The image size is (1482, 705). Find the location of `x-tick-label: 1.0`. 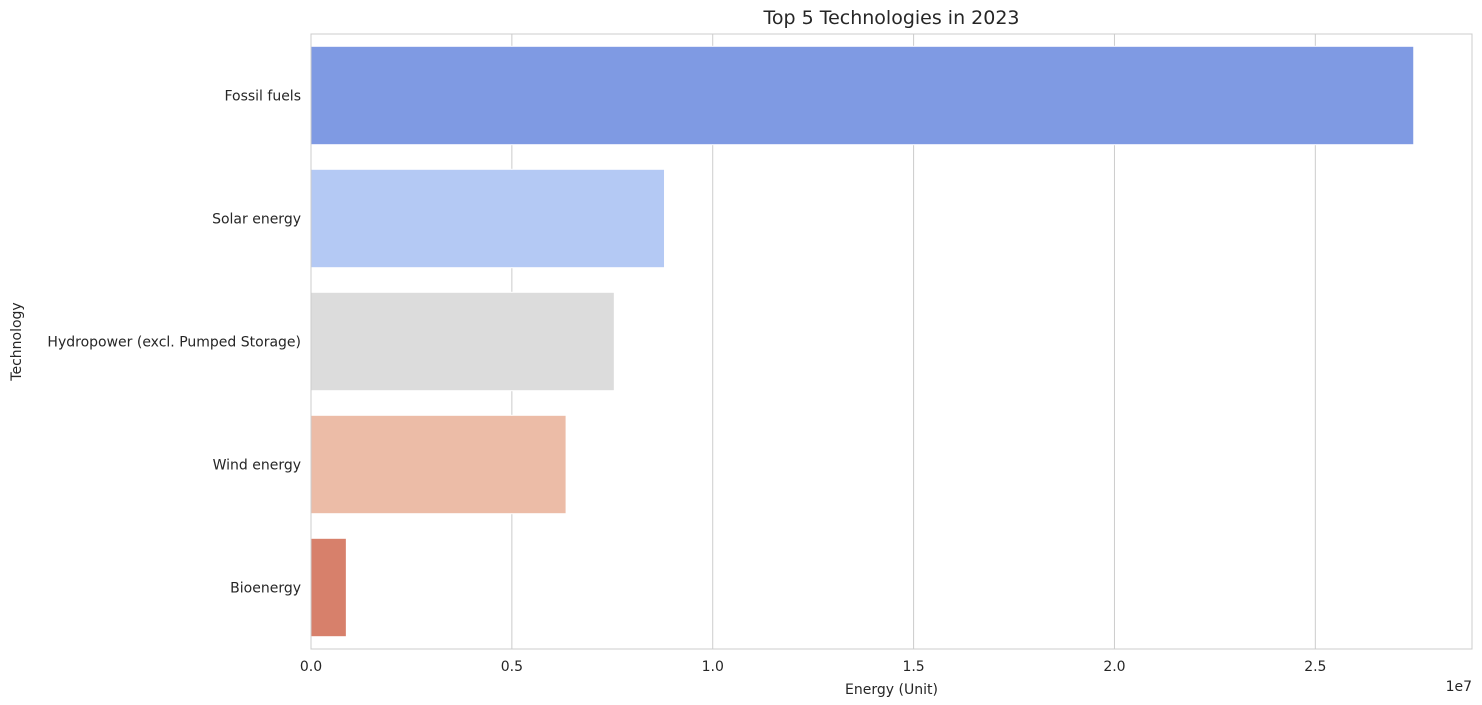

x-tick-label: 1.0 is located at coordinates (713, 667).